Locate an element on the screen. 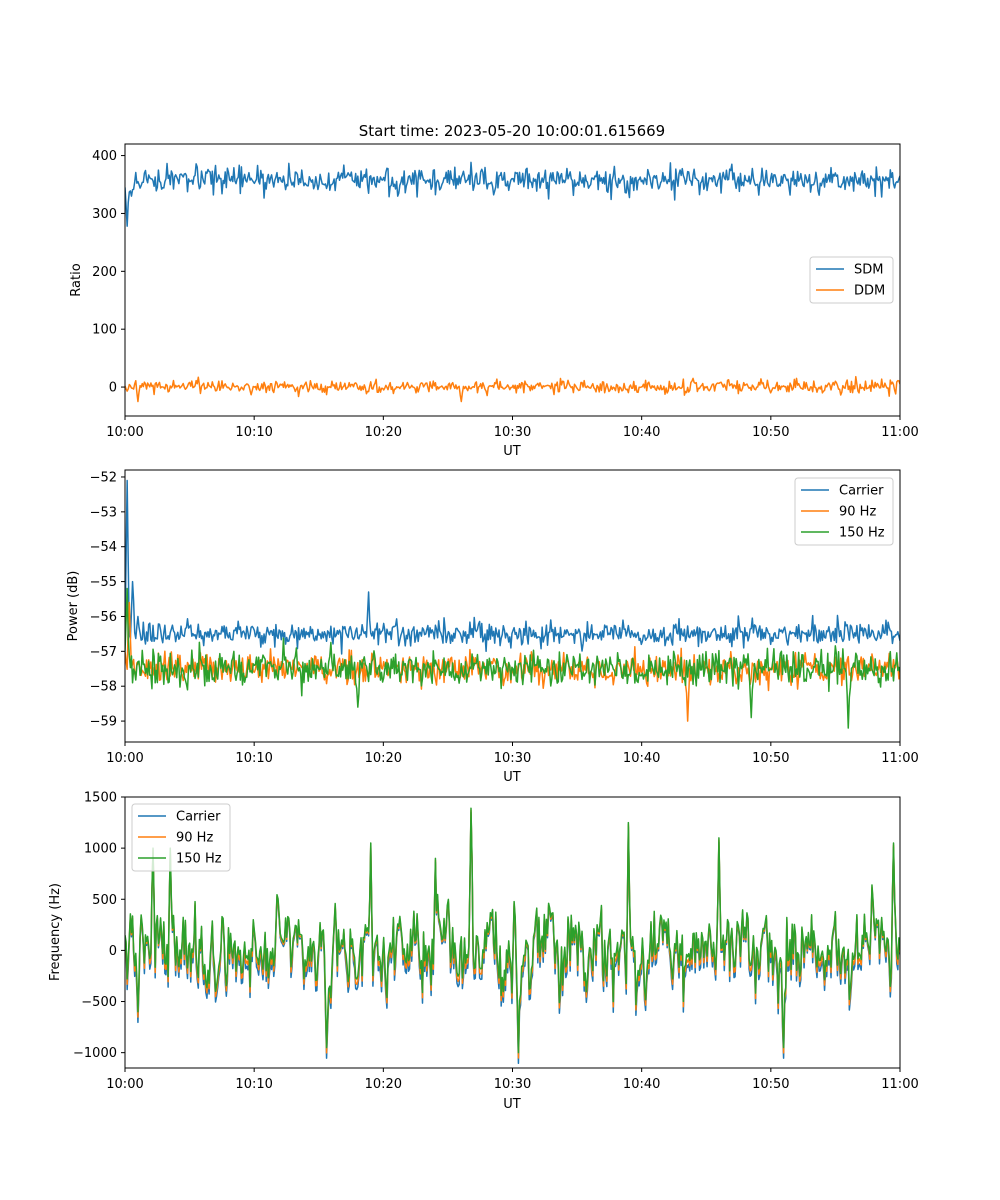  frequency-y-tick-label: −500 is located at coordinates (99, 1002).